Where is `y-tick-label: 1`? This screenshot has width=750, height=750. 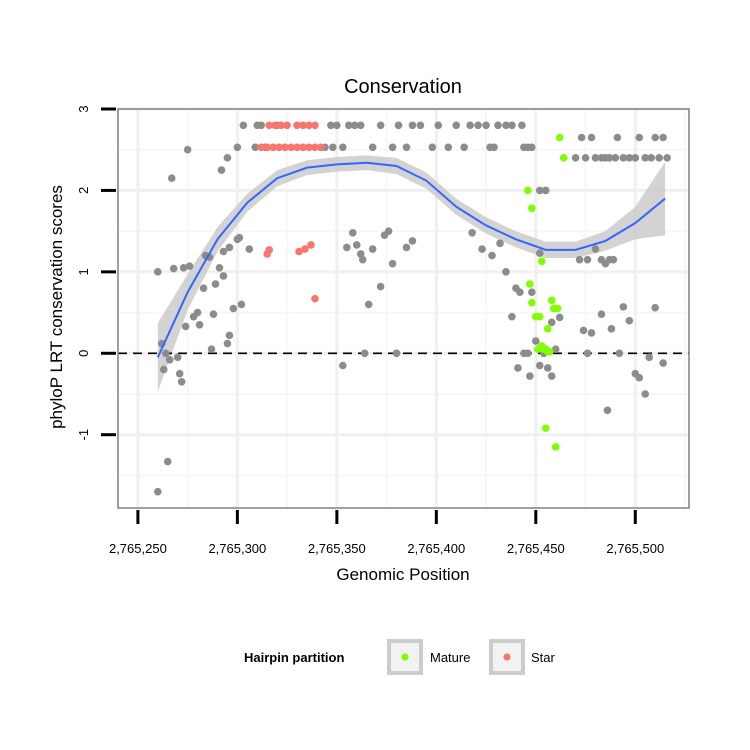
y-tick-label: 1 is located at coordinates (83, 271).